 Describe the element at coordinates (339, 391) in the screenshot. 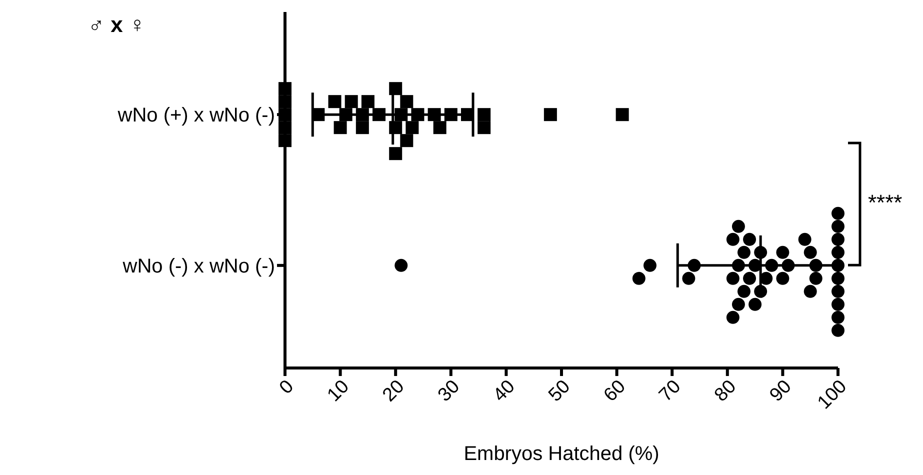

I see `x-tick-label: 10` at that location.